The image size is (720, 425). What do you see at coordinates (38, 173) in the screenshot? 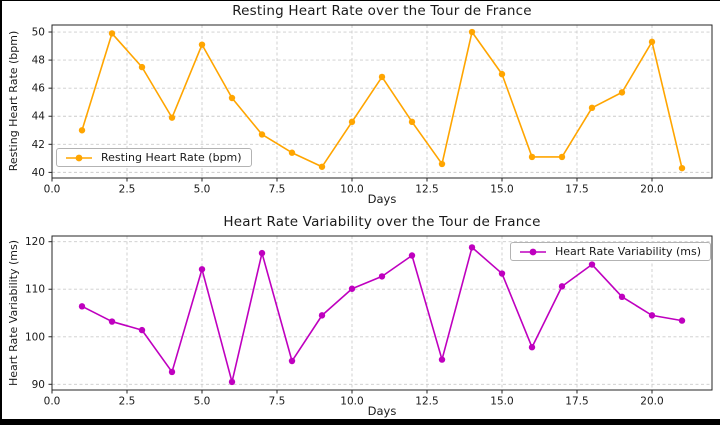
I see `svg-text: 40` at bounding box center [38, 173].